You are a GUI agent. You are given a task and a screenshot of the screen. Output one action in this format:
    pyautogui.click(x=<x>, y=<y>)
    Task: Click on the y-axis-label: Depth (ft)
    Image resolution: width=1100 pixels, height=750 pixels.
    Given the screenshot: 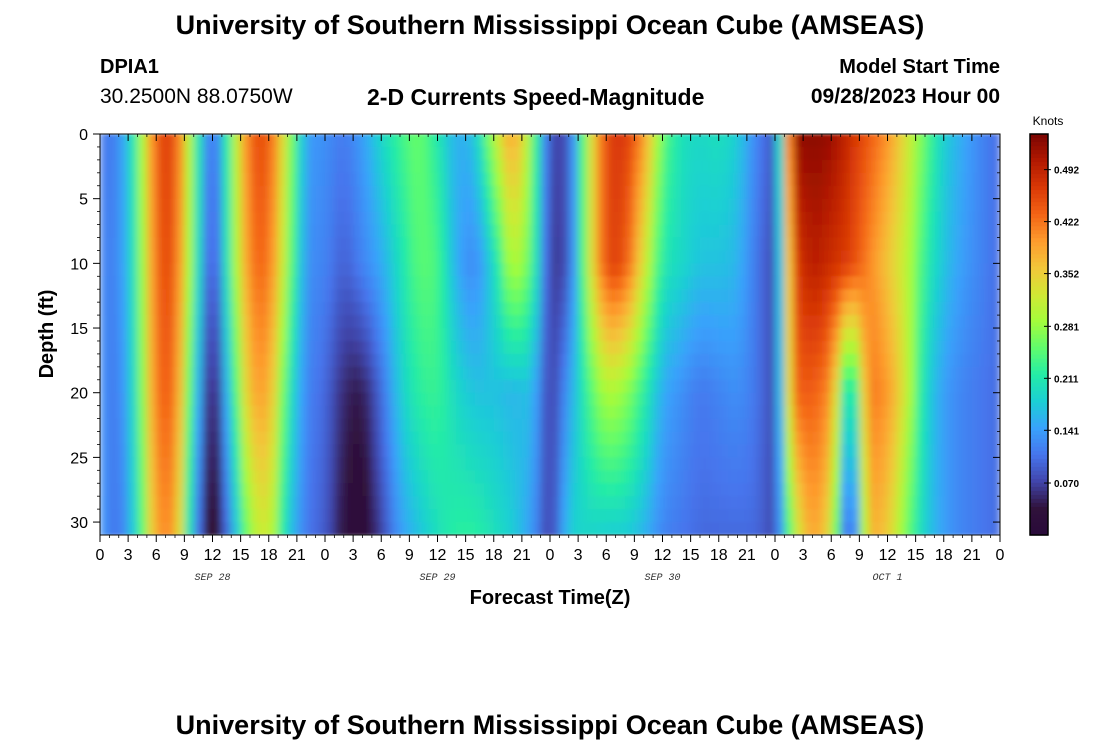 What is the action you would take?
    pyautogui.click(x=47, y=334)
    